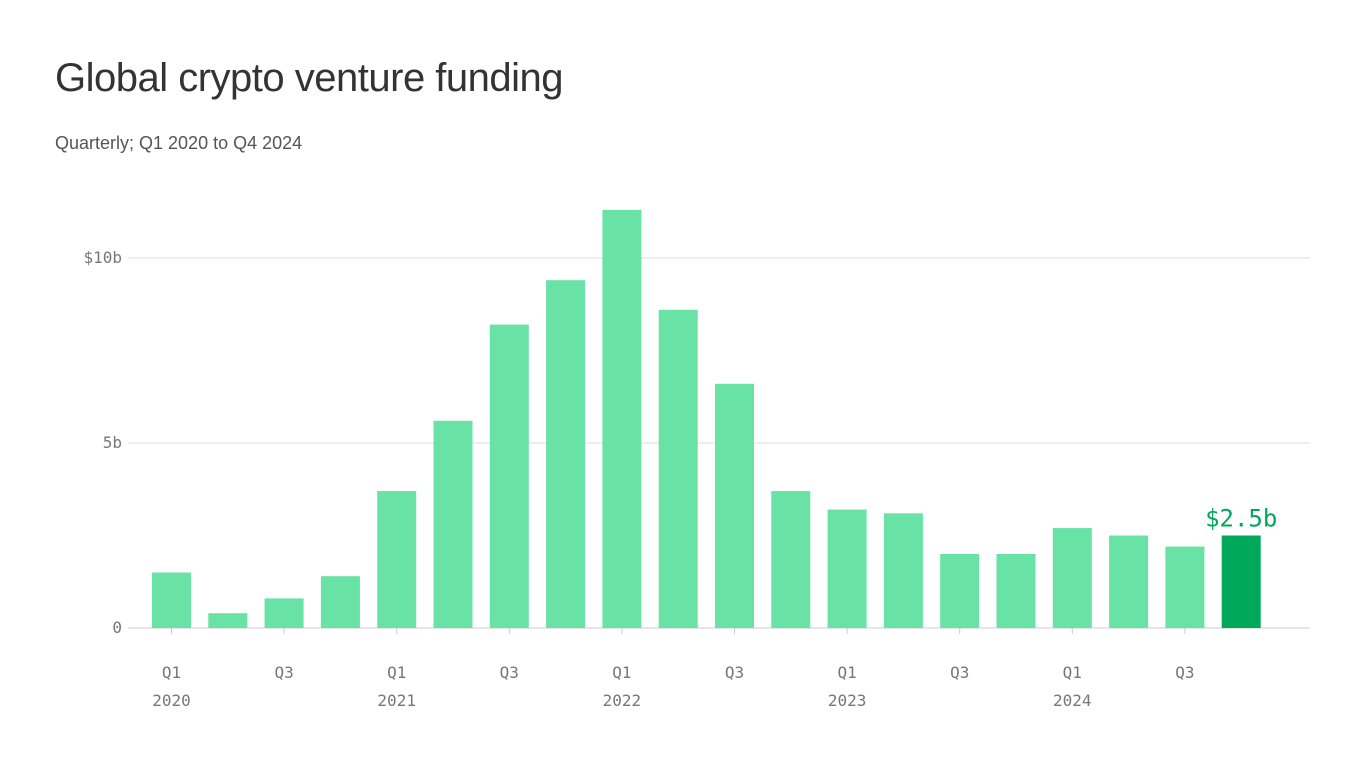 The height and width of the screenshot is (768, 1366). I want to click on bar-q3-2023, so click(960, 591).